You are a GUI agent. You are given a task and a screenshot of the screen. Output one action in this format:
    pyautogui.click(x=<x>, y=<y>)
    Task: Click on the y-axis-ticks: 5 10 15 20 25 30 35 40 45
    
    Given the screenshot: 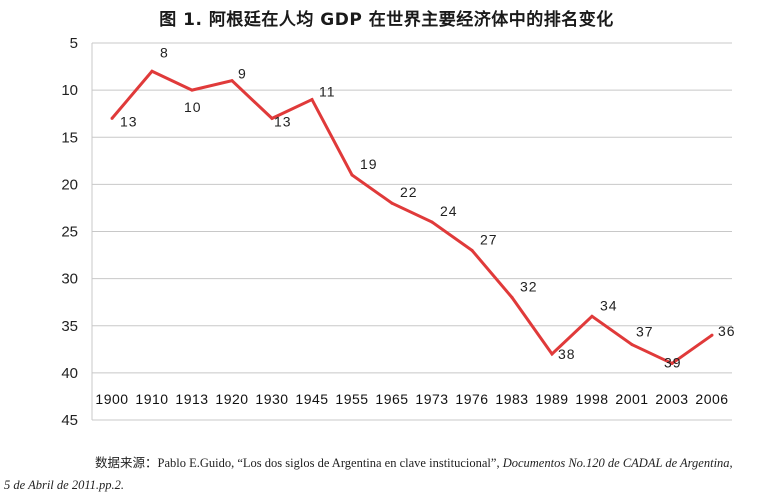 What is the action you would take?
    pyautogui.click(x=69, y=232)
    